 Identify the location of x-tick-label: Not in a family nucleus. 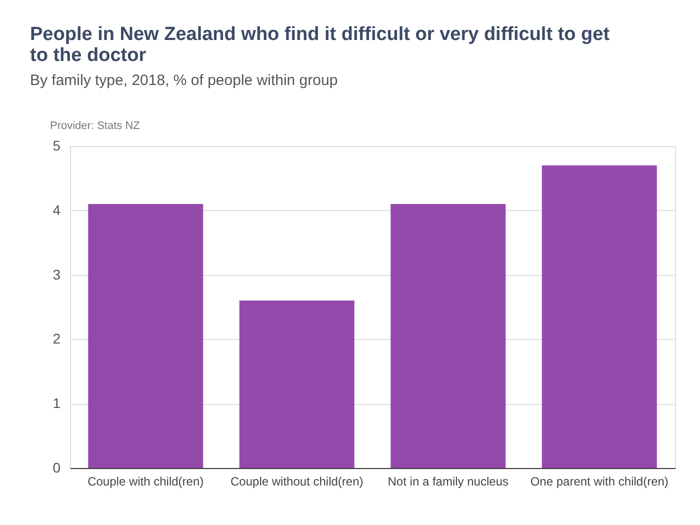
(448, 481).